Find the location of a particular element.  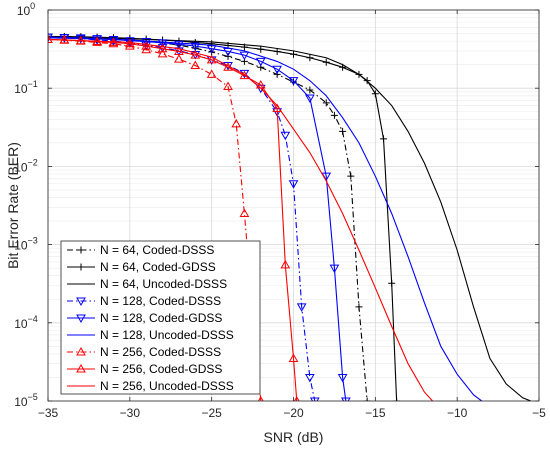

legend-label: N = 128, Coded-DSSS is located at coordinates (160, 301).